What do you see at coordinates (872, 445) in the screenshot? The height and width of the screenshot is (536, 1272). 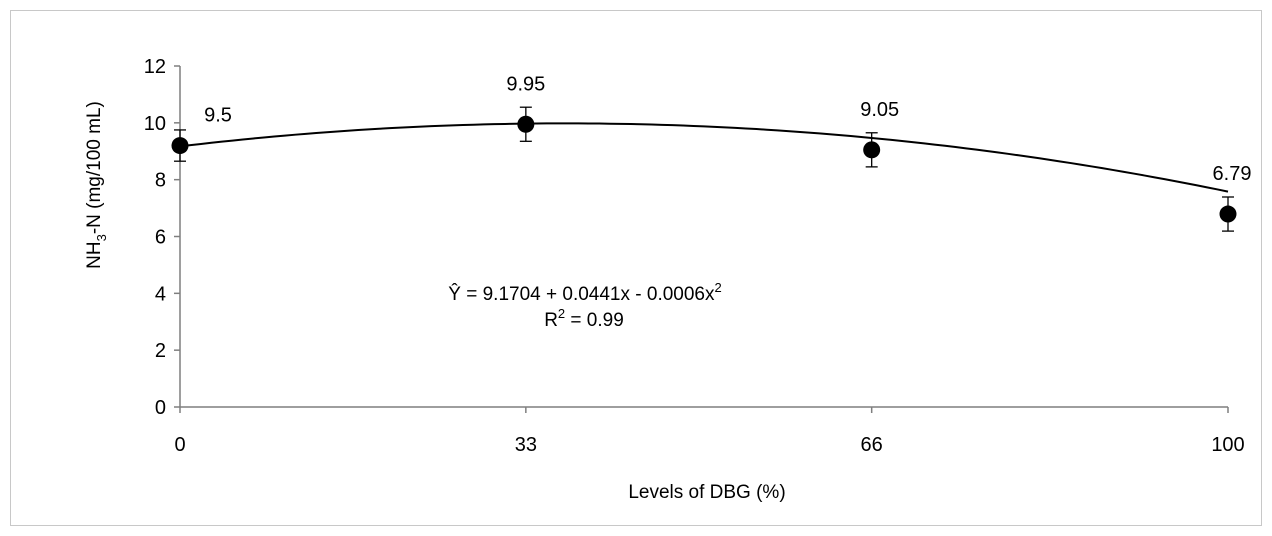 I see `x-tick-label: 66` at bounding box center [872, 445].